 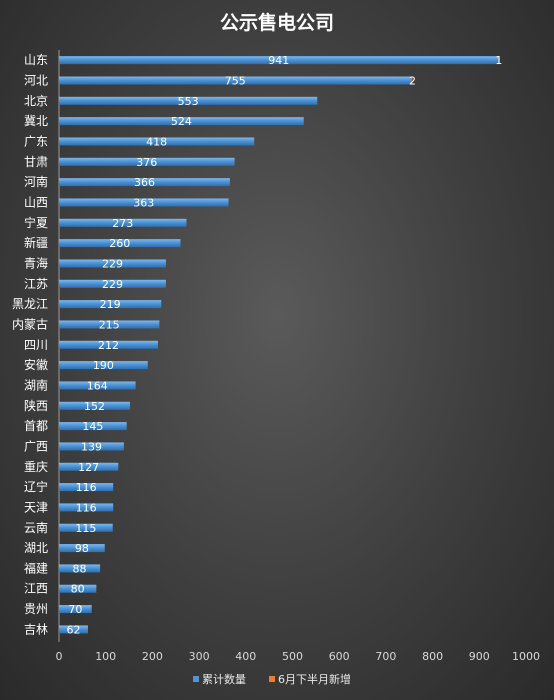 I want to click on category-label: 辽宁, so click(x=36, y=486).